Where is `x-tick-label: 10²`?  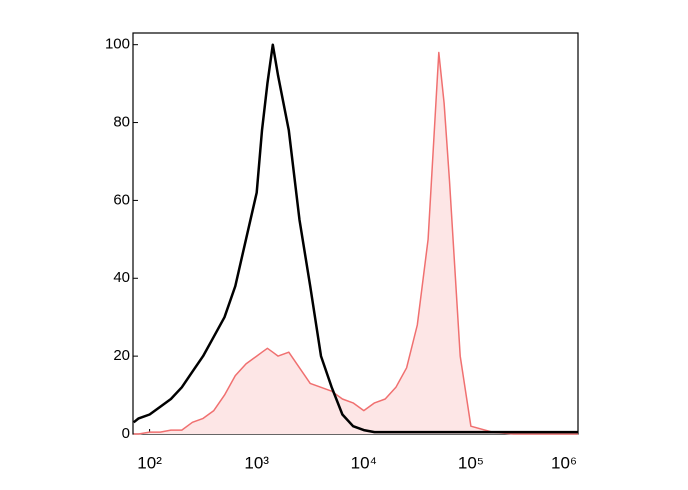 x-tick-label: 10² is located at coordinates (149, 462).